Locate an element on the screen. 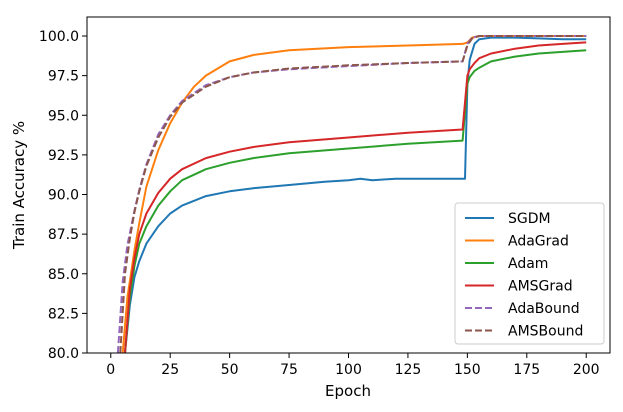 This screenshot has height=412, width=623. y-tick-label: 95.0 is located at coordinates (63, 116).